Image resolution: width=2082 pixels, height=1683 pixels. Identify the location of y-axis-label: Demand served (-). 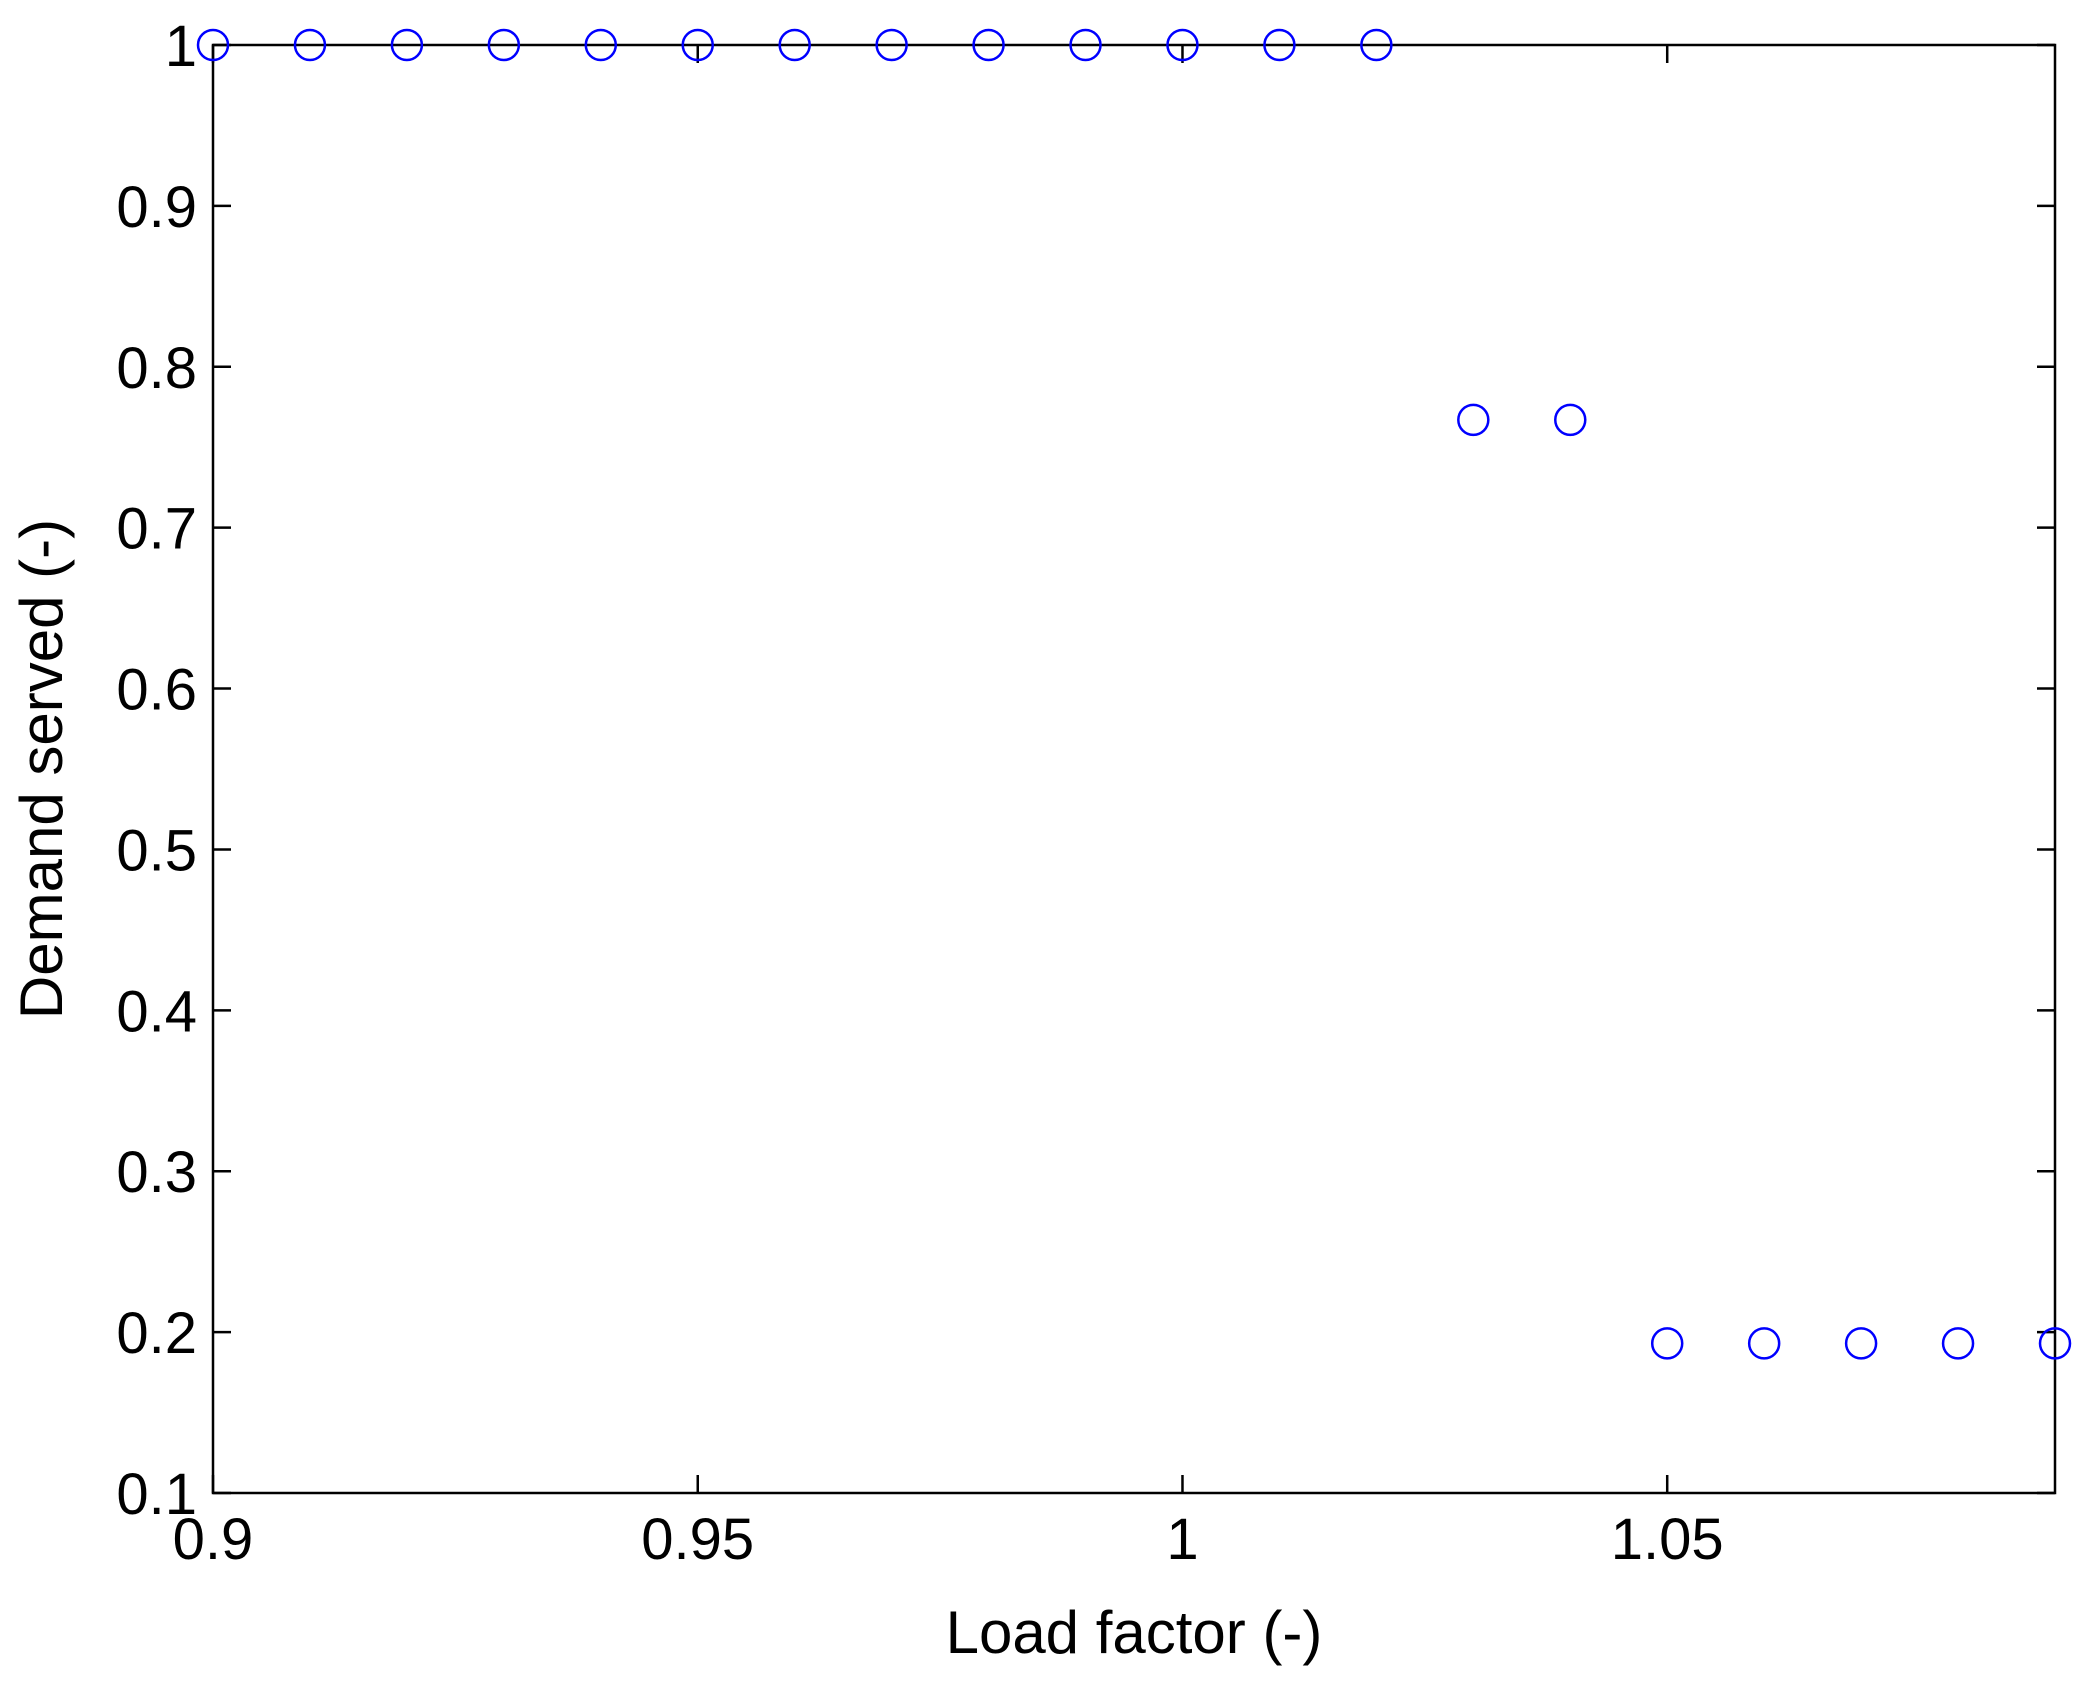
(41, 769).